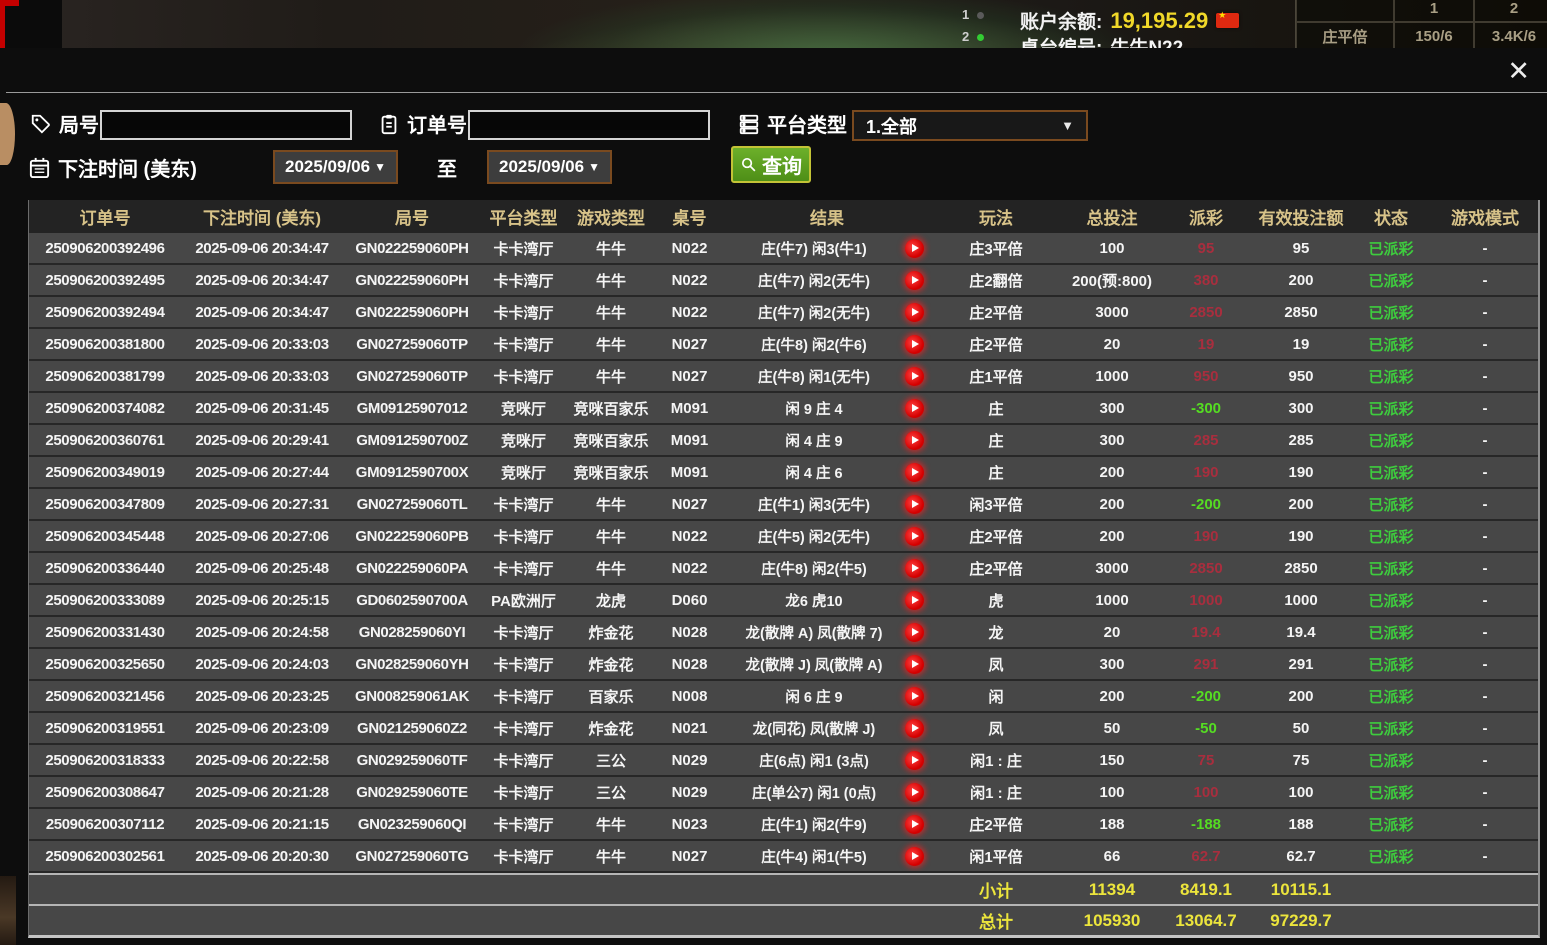  What do you see at coordinates (1112, 824) in the screenshot?
I see `cell-total-bet: 188` at bounding box center [1112, 824].